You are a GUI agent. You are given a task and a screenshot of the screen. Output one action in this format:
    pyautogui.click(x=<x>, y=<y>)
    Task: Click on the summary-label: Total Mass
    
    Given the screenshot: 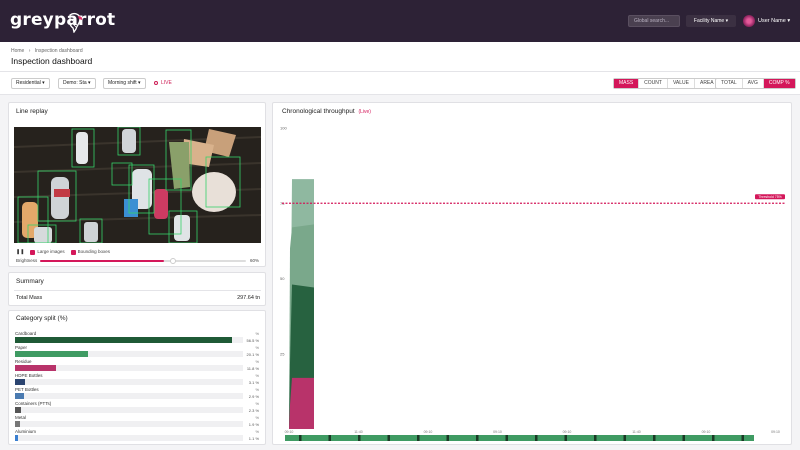 What is the action you would take?
    pyautogui.click(x=29, y=298)
    